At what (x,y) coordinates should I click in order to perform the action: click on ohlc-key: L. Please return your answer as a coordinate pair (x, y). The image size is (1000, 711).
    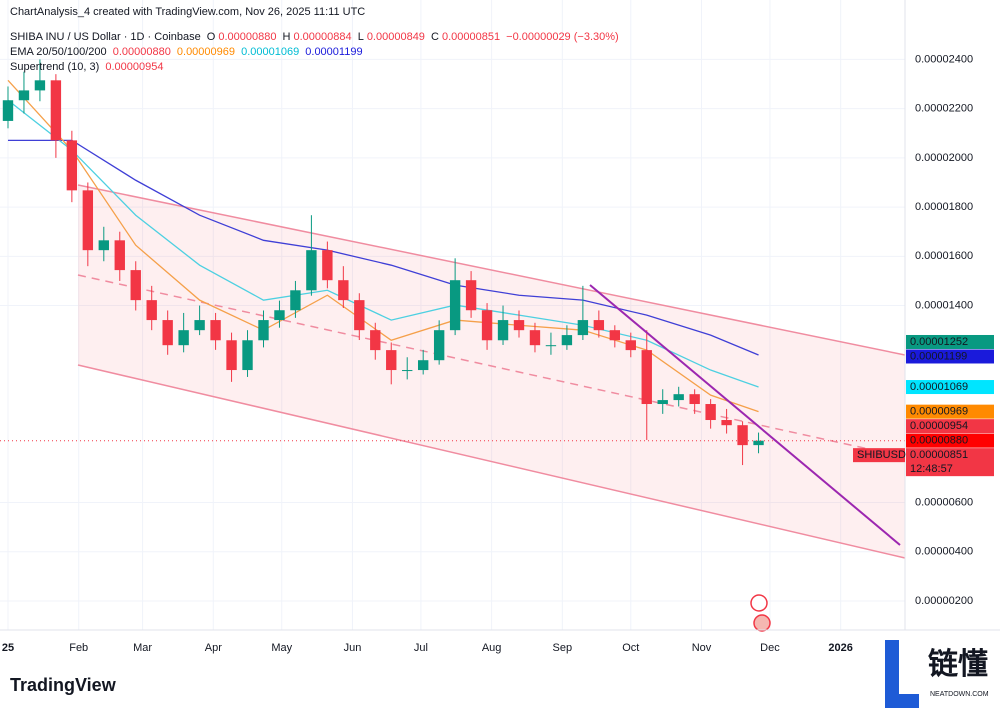
    Looking at the image, I should click on (360, 37).